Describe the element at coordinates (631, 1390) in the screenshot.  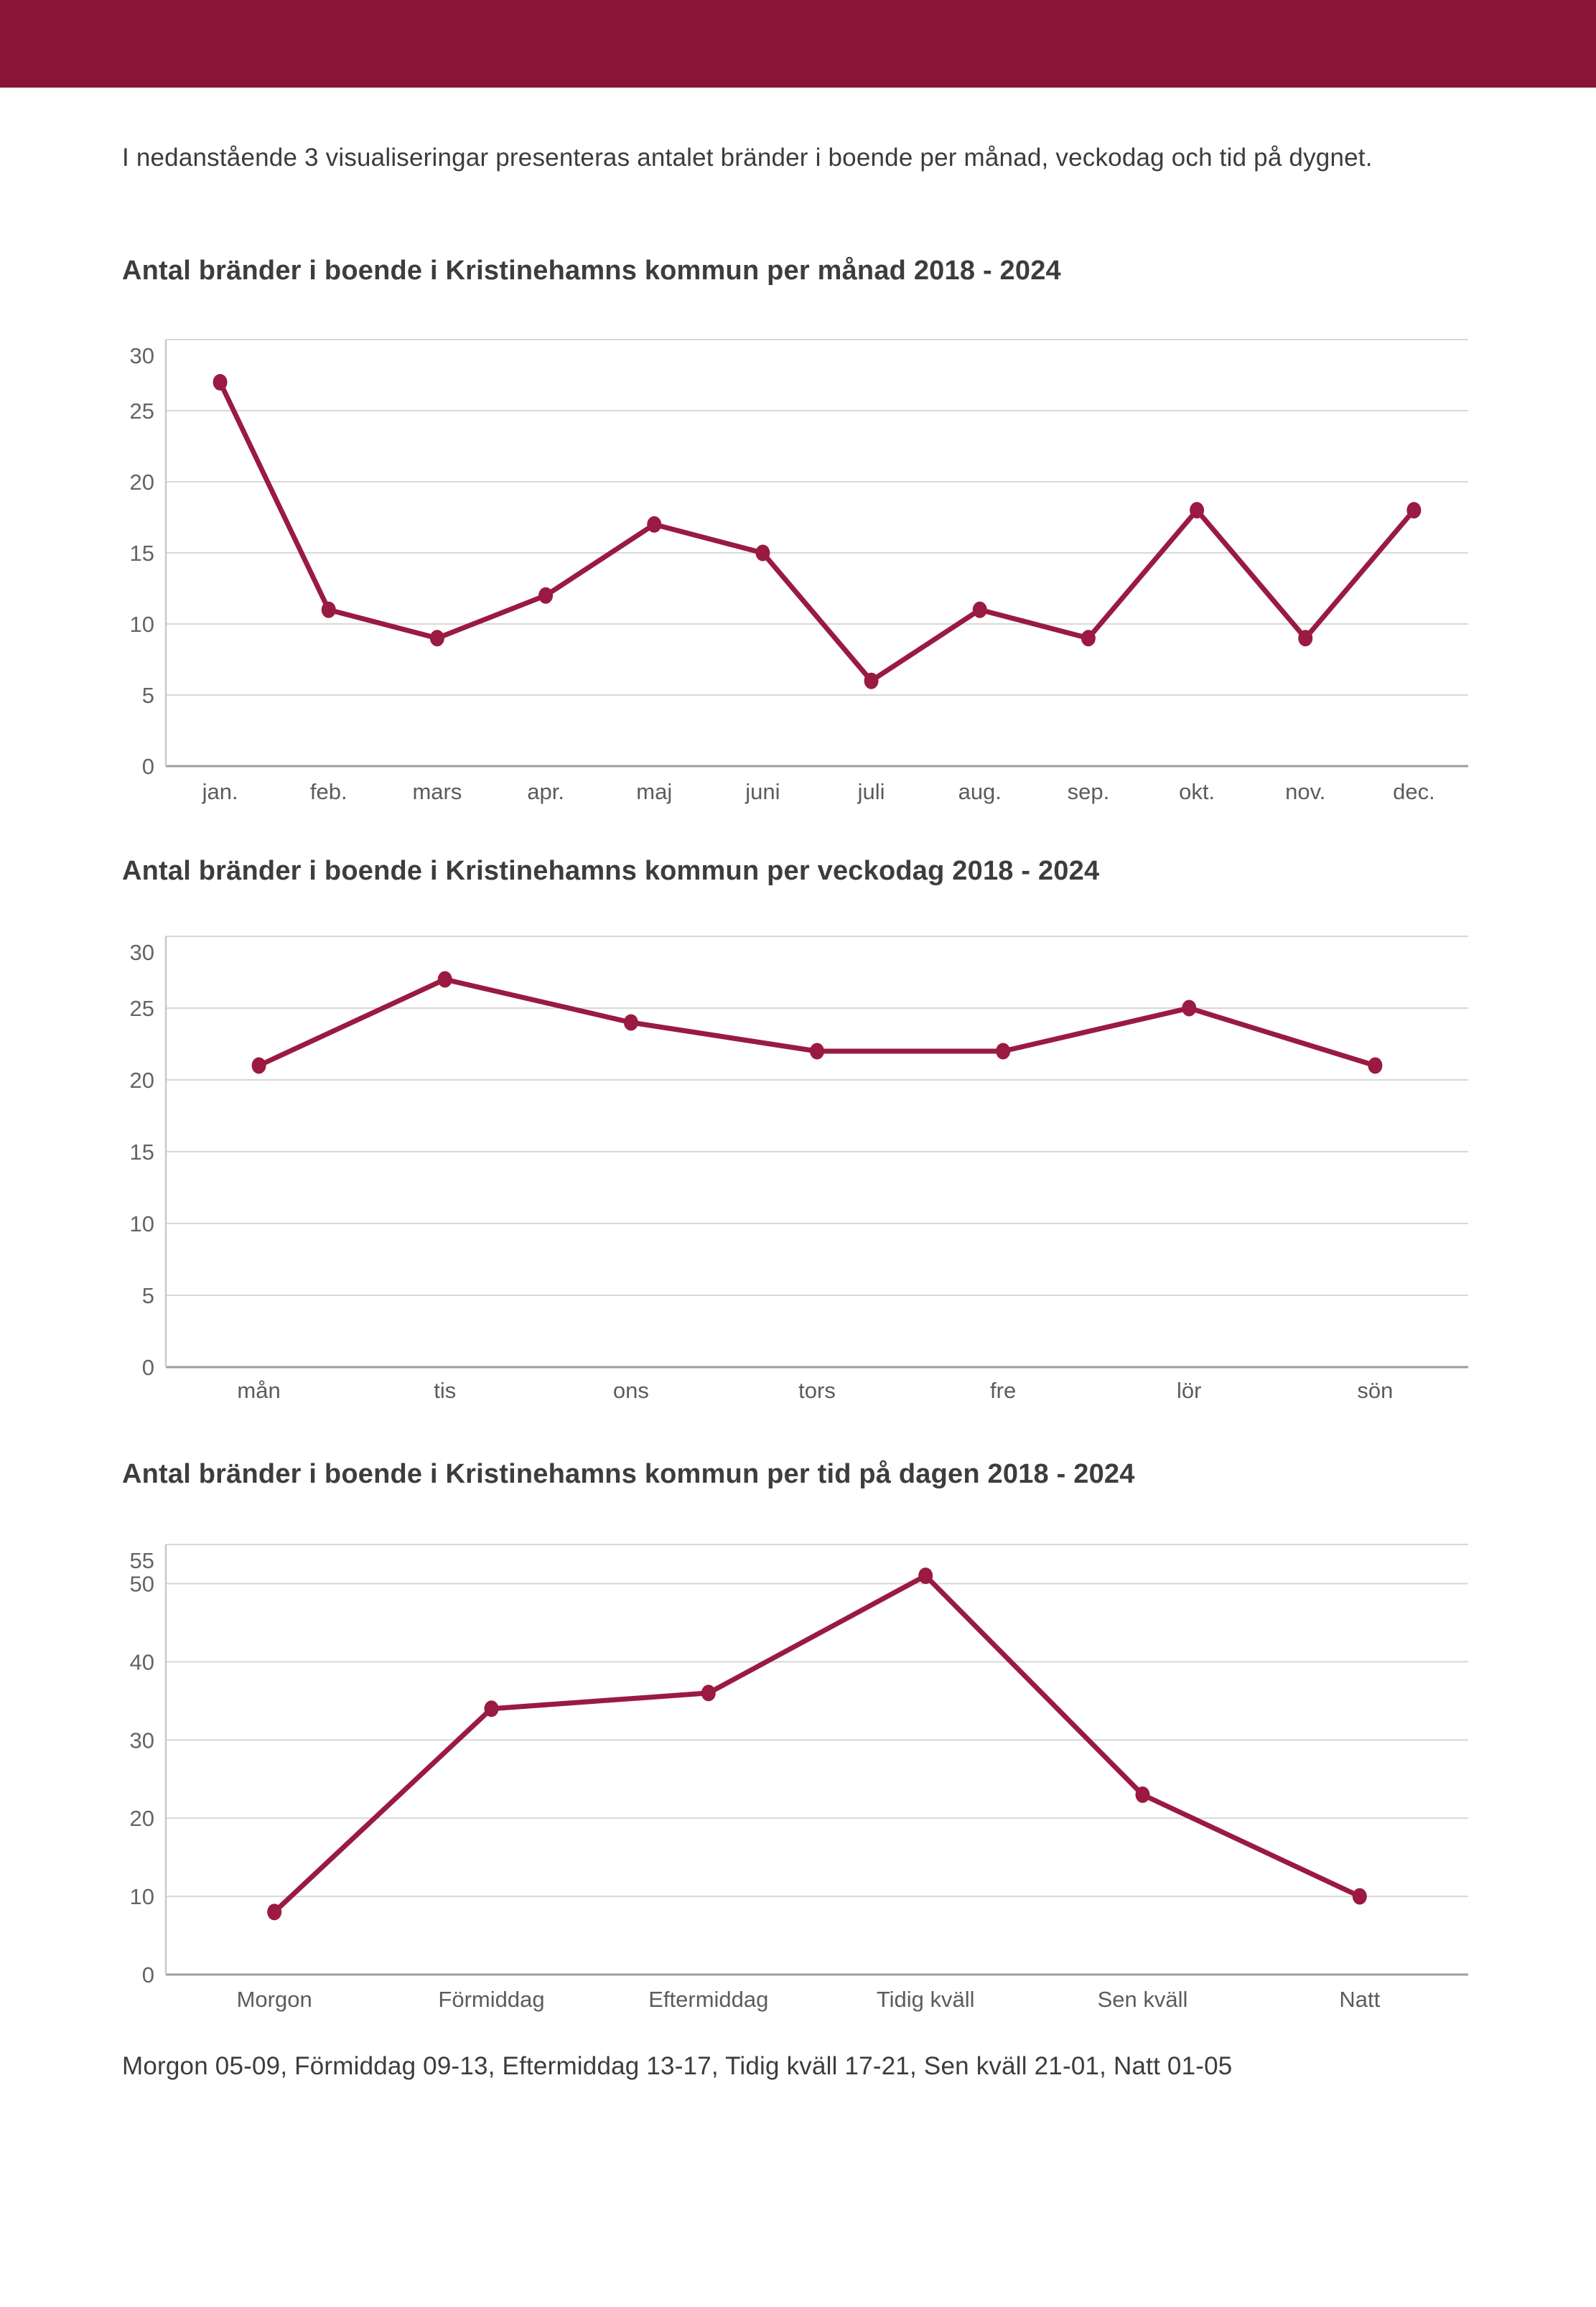
I see `x-axis-label: ons` at that location.